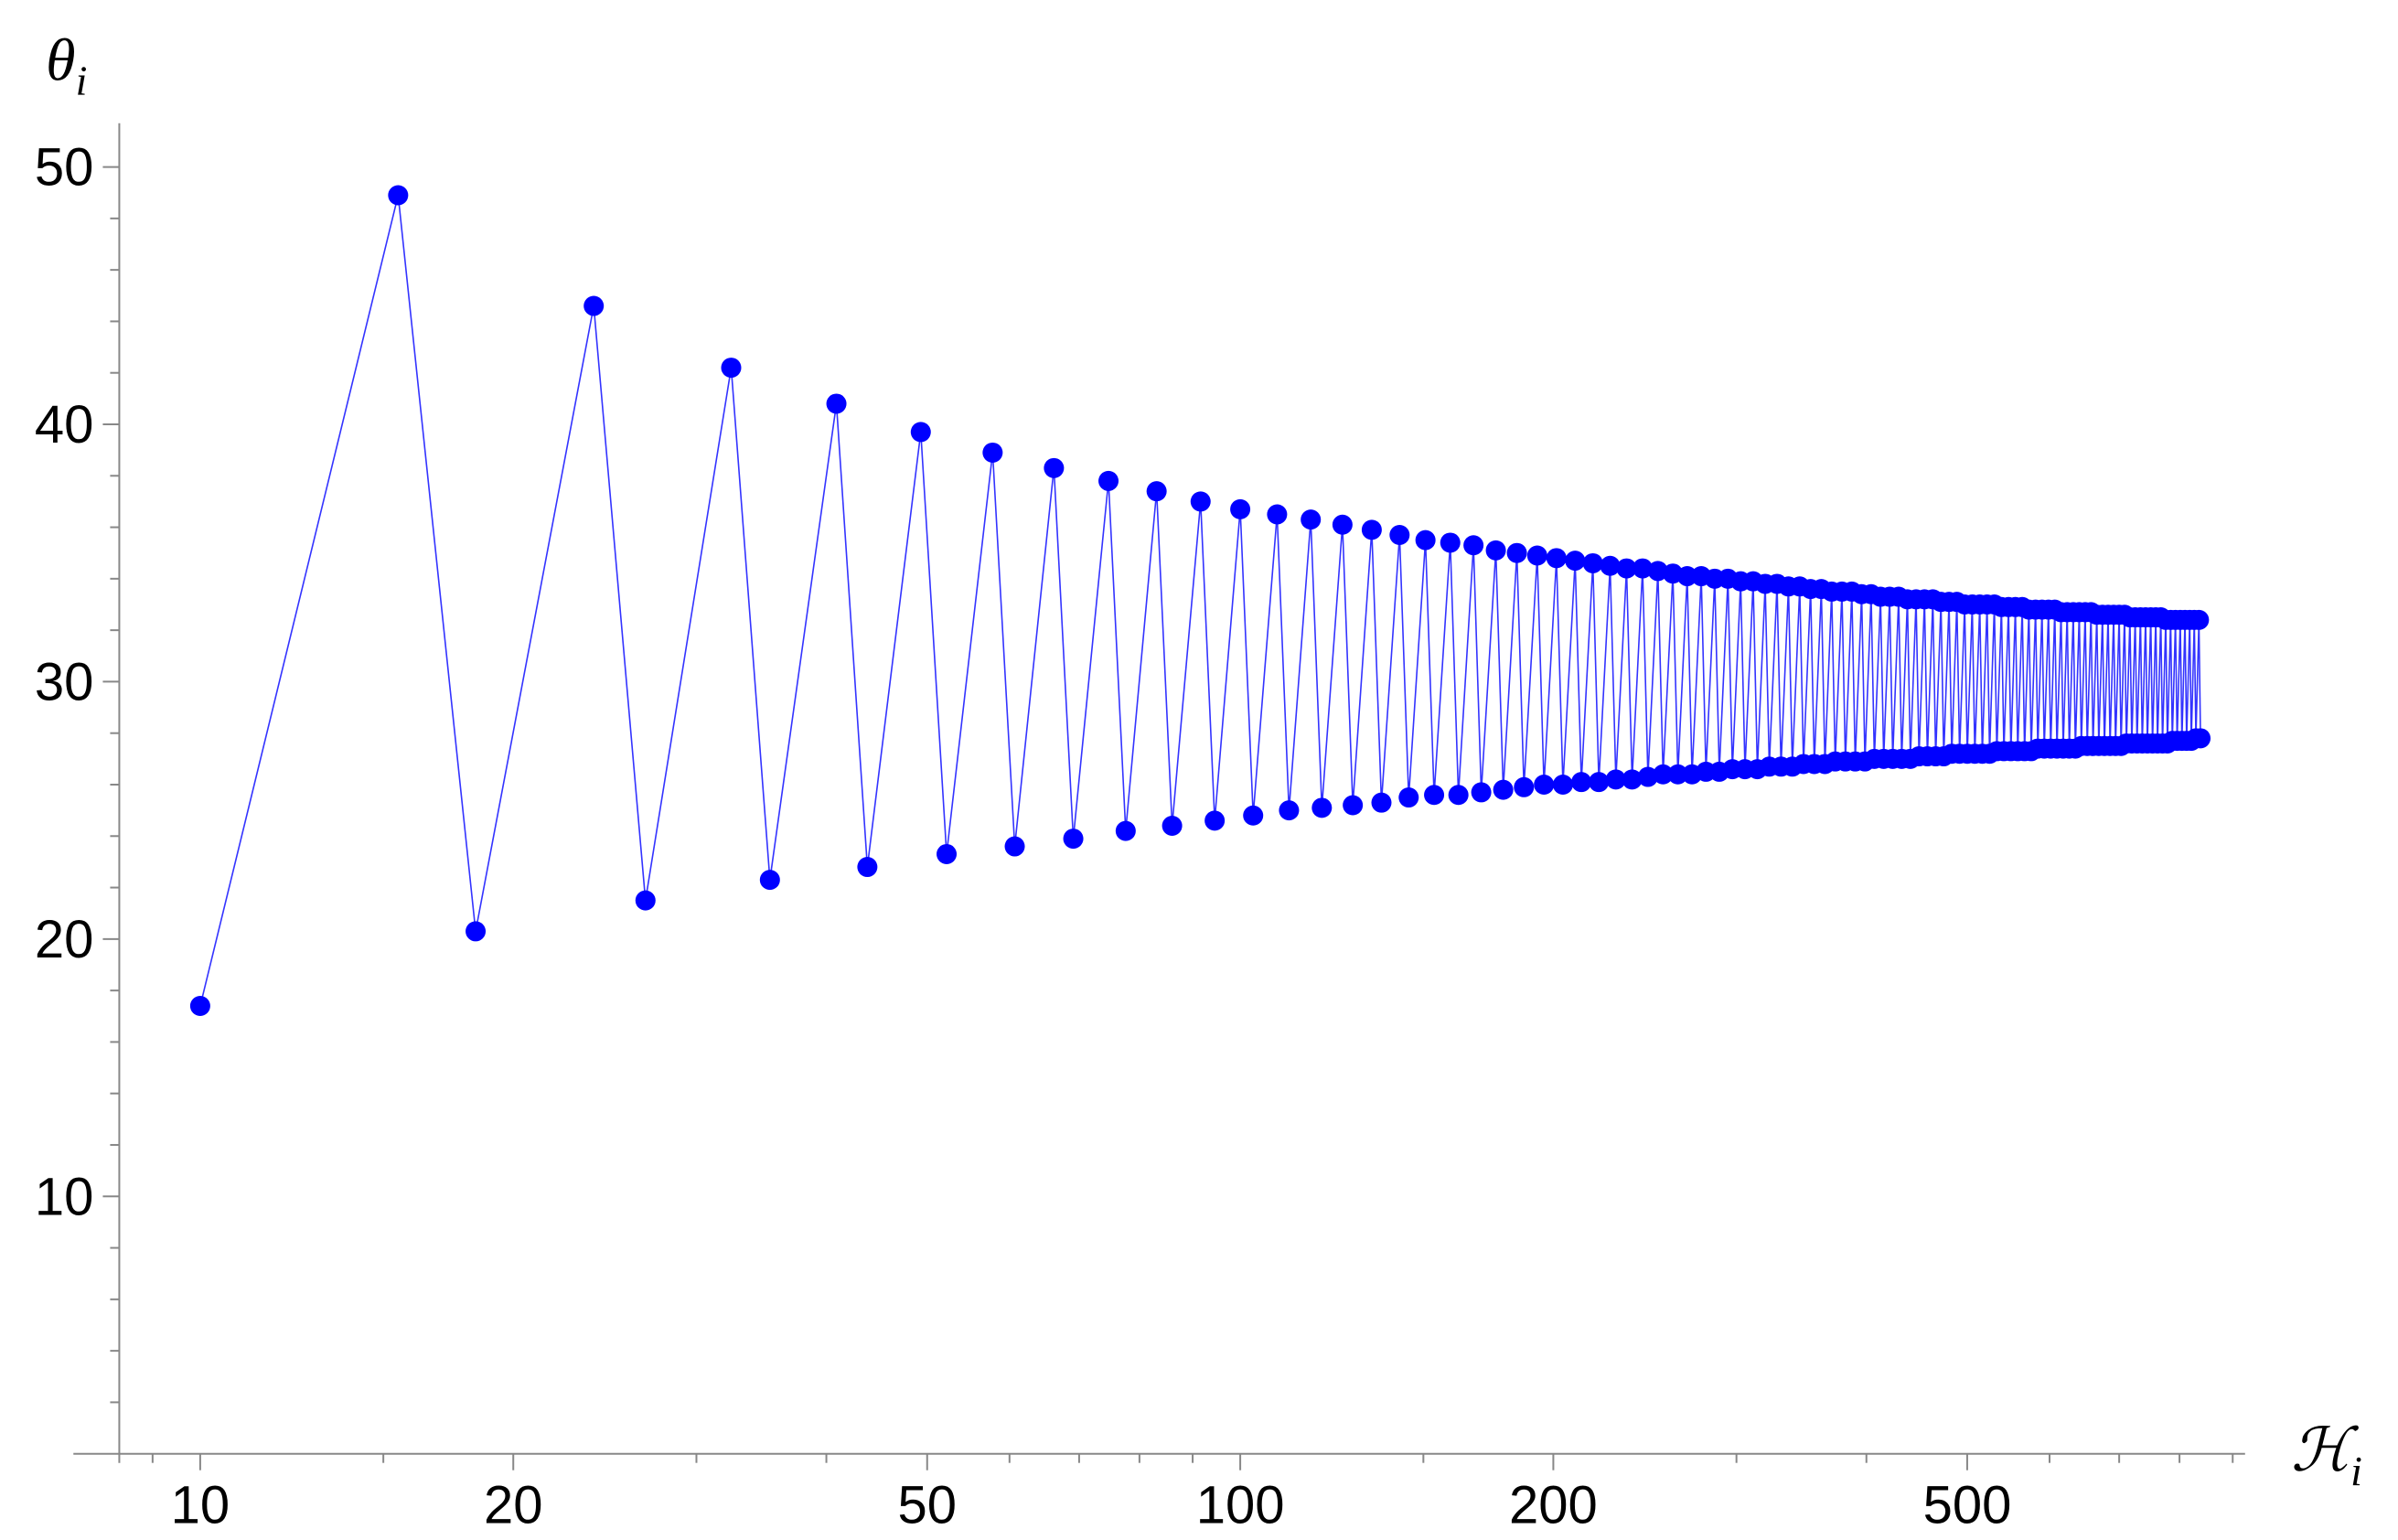 The image size is (2398, 1540). I want to click on x-tick-label: 10, so click(201, 1506).